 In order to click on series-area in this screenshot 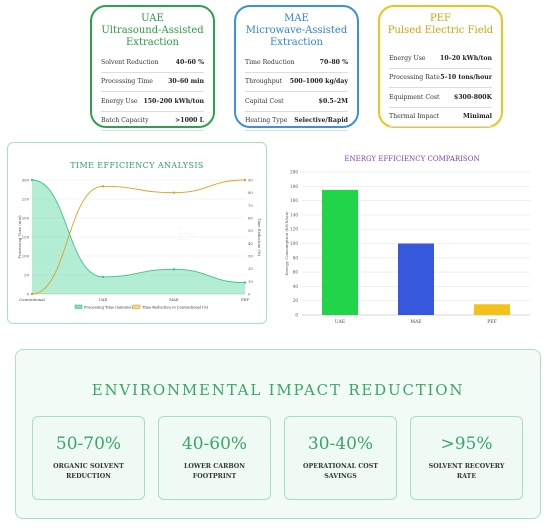, I will do `click(138, 237)`.